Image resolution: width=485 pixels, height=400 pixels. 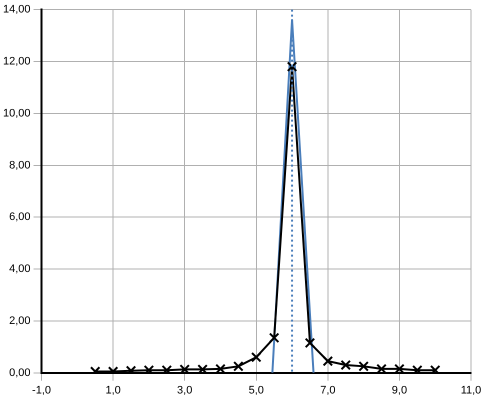 I want to click on y-tick-label: 8,00, so click(x=20, y=165).